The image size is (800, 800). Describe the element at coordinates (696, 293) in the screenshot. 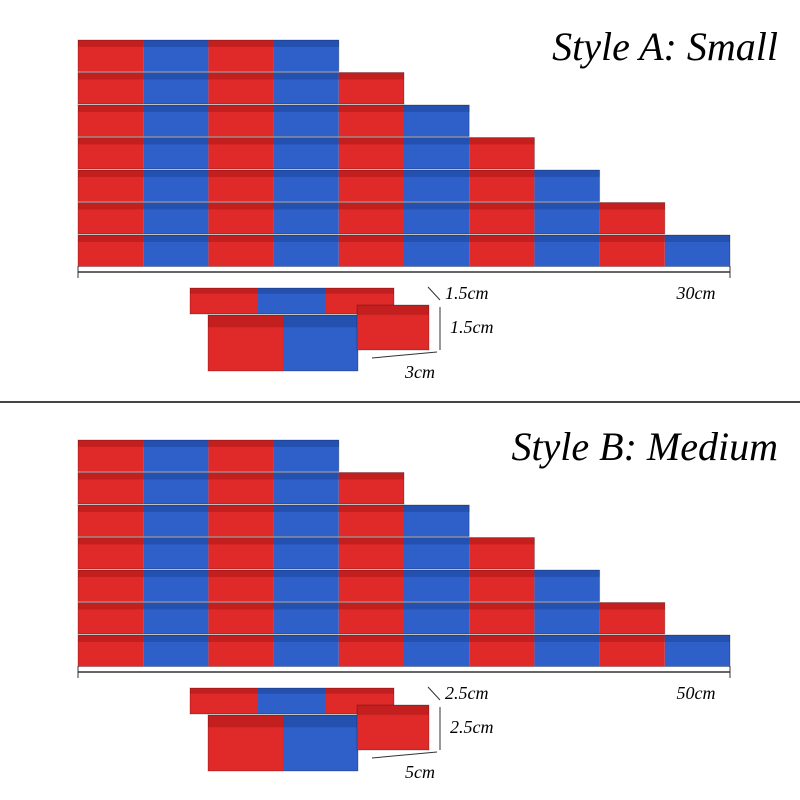

I see `length-label: 30cm` at that location.